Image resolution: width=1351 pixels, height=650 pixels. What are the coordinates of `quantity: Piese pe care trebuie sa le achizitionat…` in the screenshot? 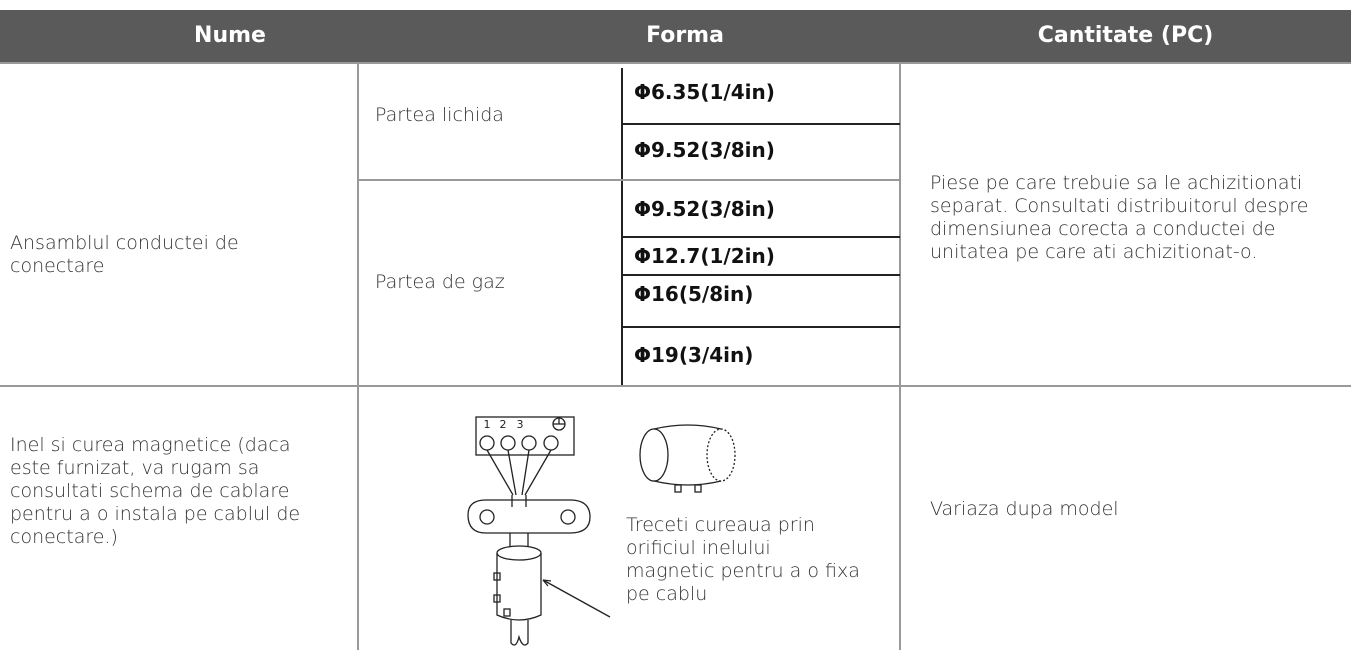 It's located at (1119, 217).